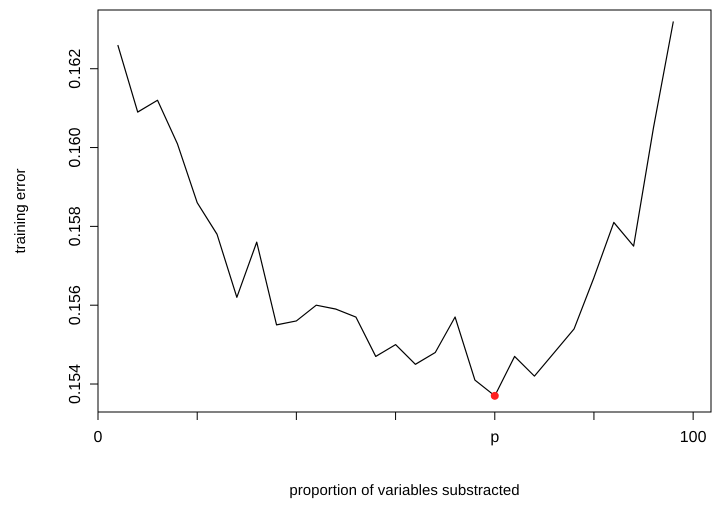  I want to click on y-tick-label: 0.156, so click(75, 305).